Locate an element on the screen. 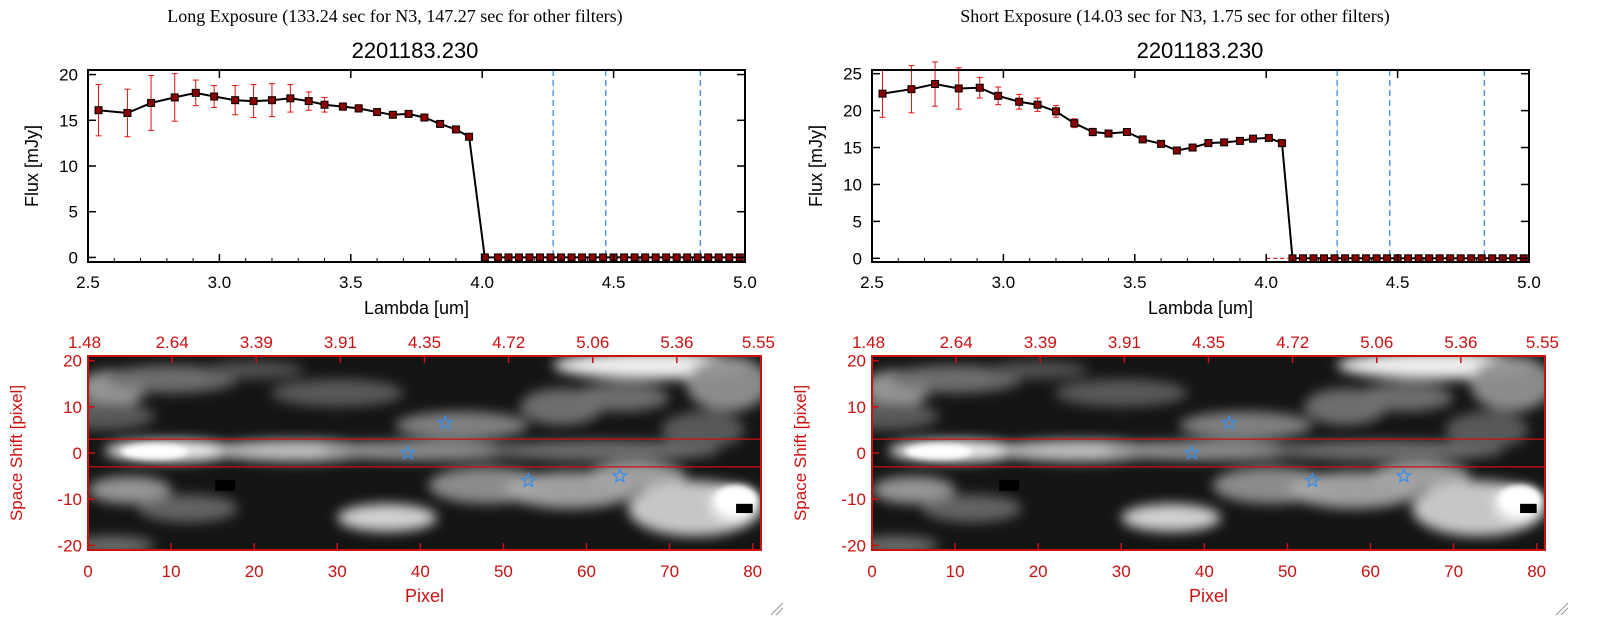  top-tick-label: 5.06 is located at coordinates (1376, 342).